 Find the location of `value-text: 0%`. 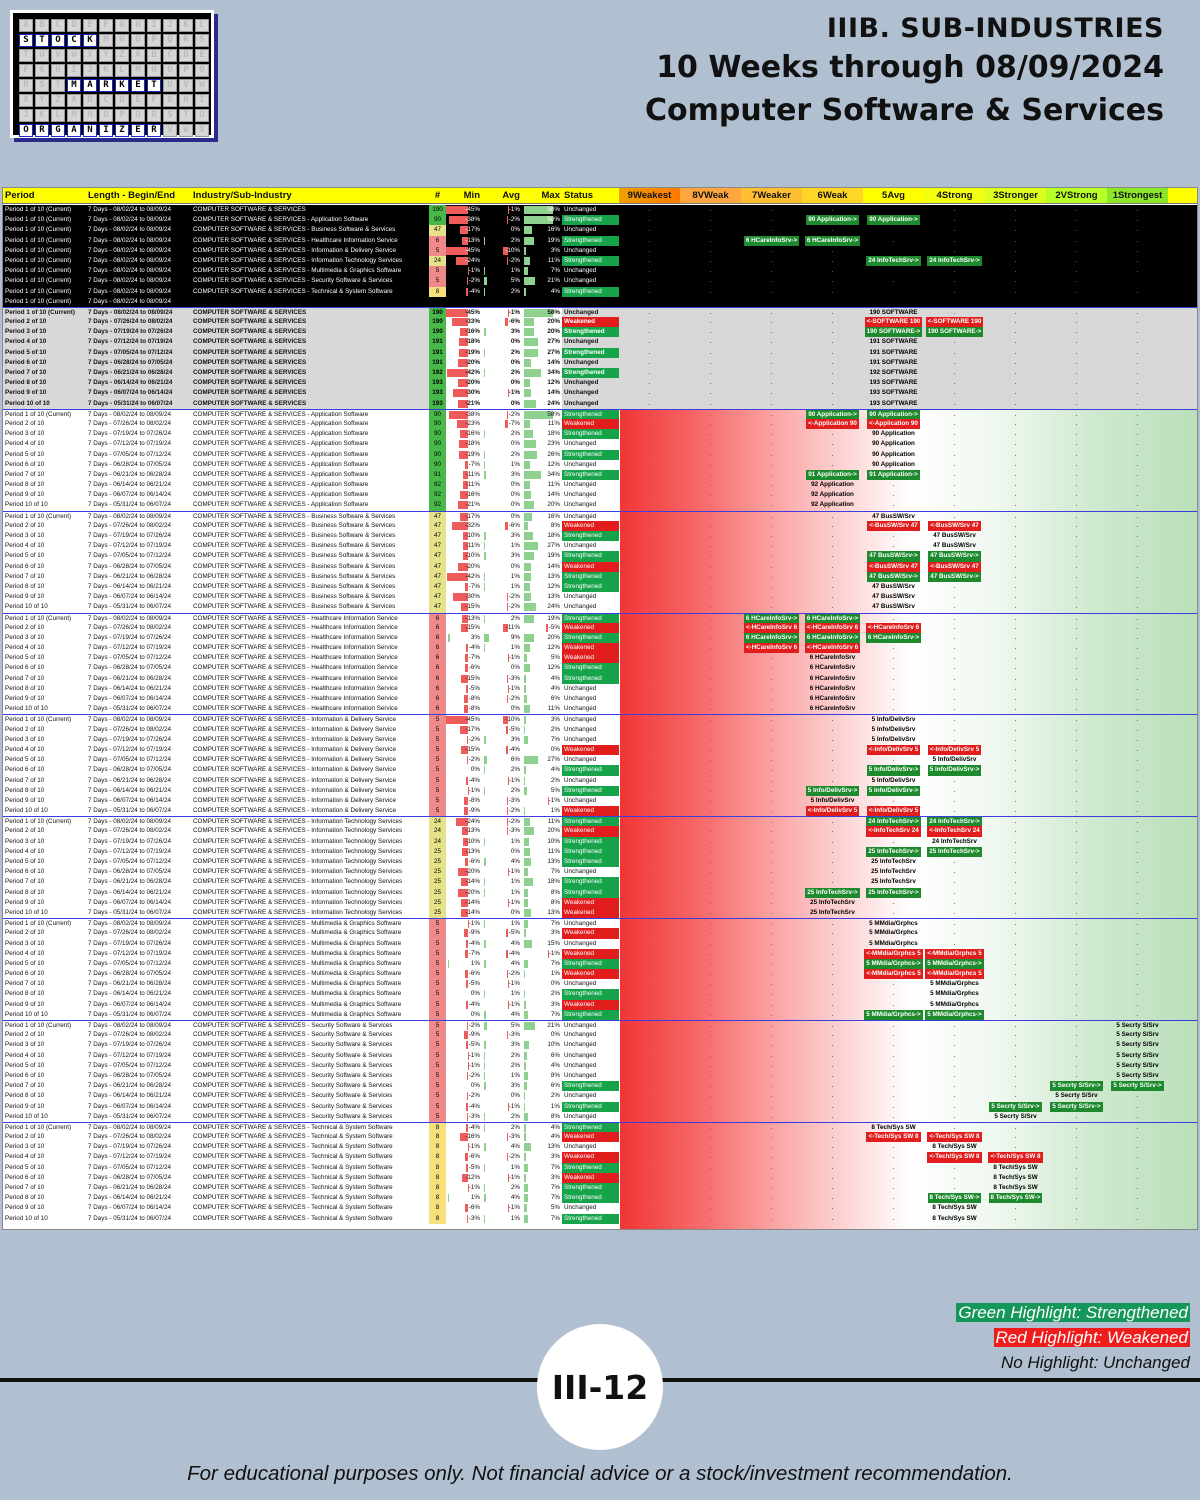

value-text: 0% is located at coordinates (515, 505).